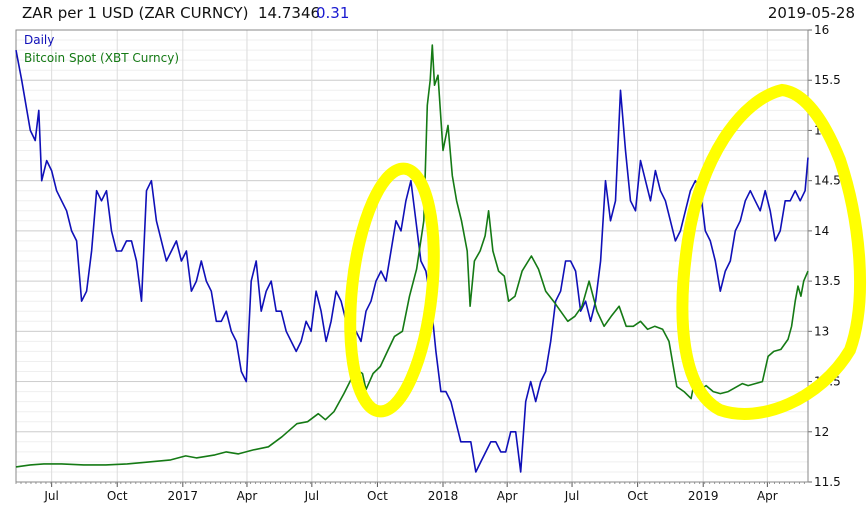 This screenshot has height=512, width=867. What do you see at coordinates (443, 496) in the screenshot?
I see `x-tick-label: 2018` at bounding box center [443, 496].